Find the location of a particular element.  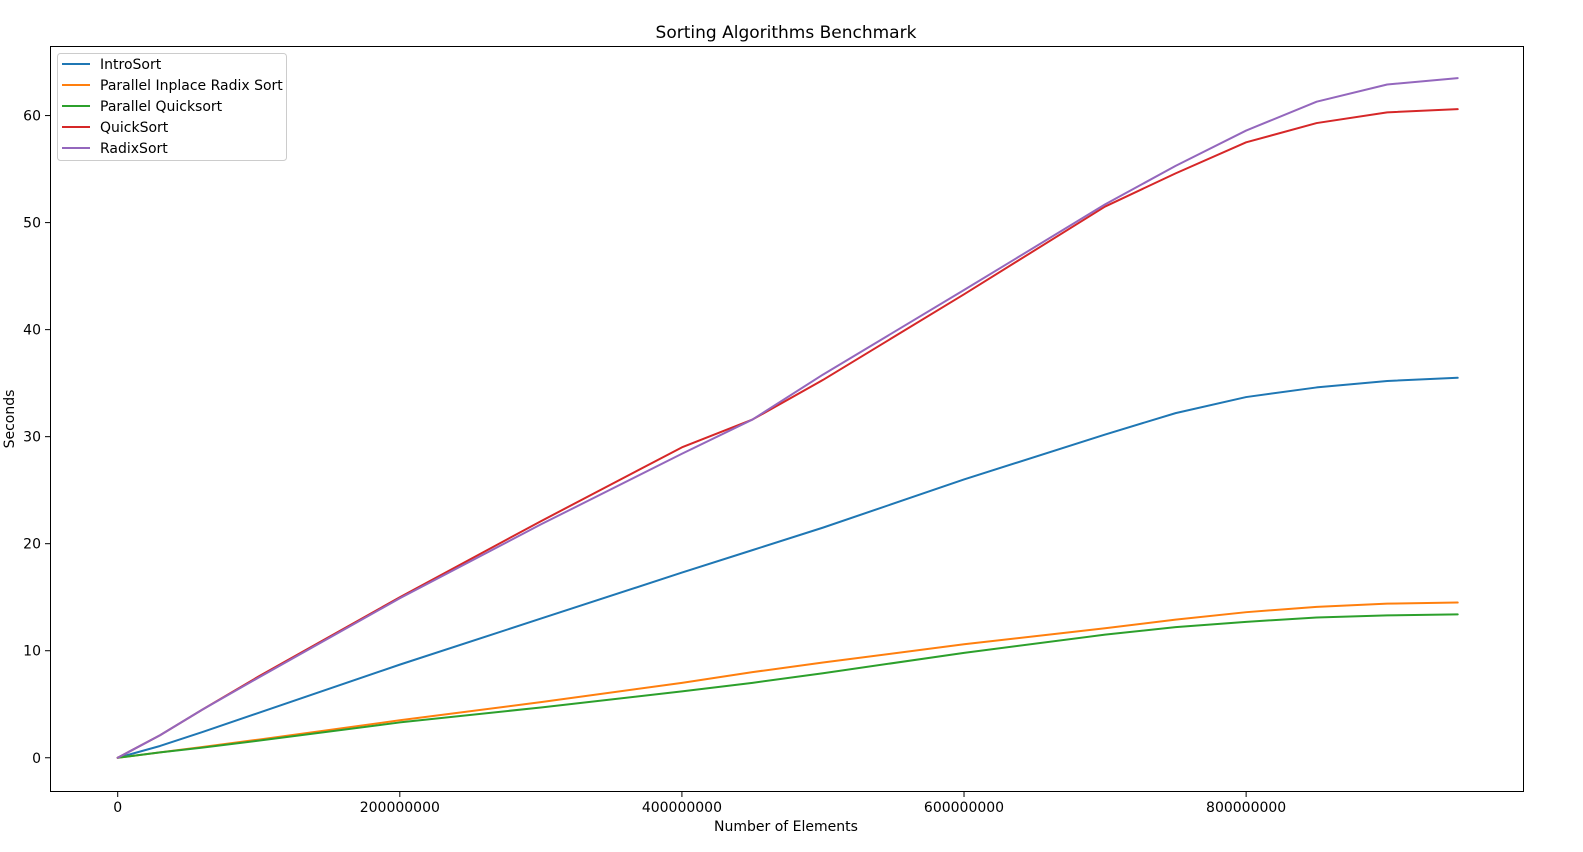

legend-label: Parallel Inplace Radix Sort is located at coordinates (191, 86).